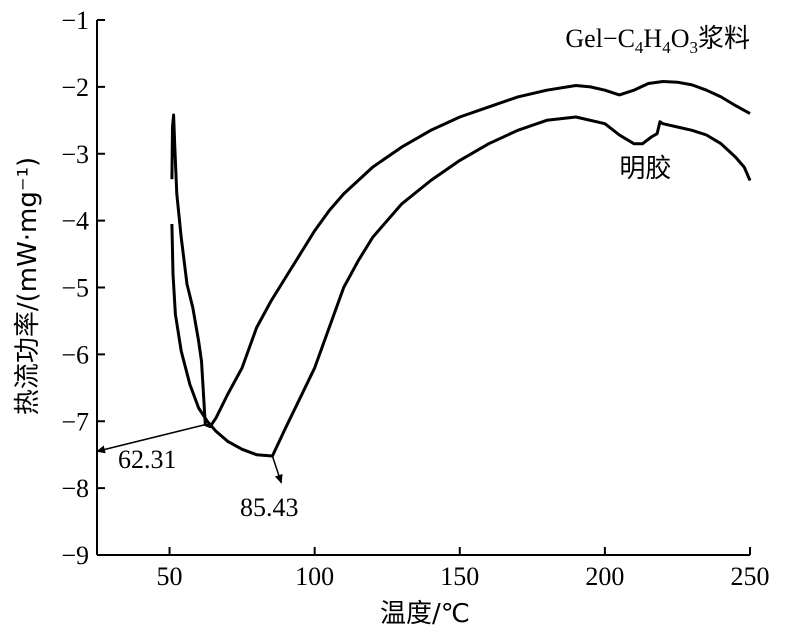 Image resolution: width=800 pixels, height=636 pixels. Describe the element at coordinates (75, 87) in the screenshot. I see `y-tick-label: −2` at that location.